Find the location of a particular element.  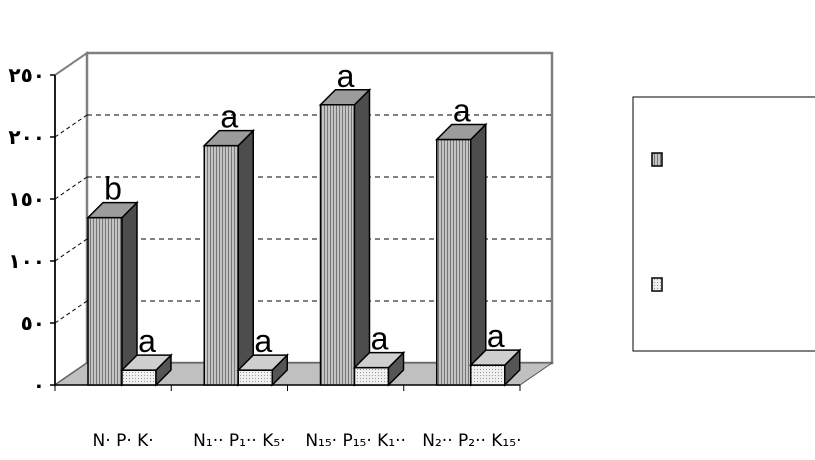

x-tick-label: N₁·· P₁·· K₅· is located at coordinates (239, 441).